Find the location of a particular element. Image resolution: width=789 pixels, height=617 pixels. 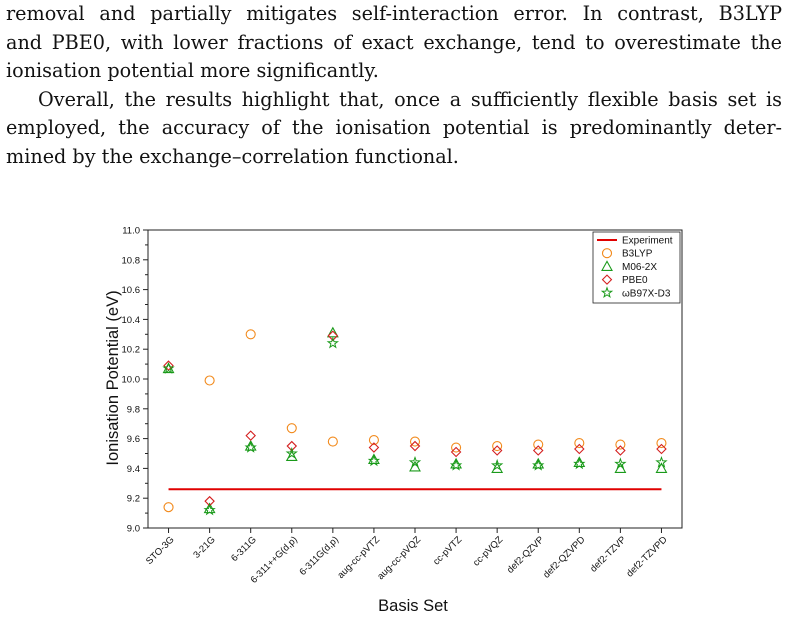

y-tick-label: 9.0 is located at coordinates (133, 529).